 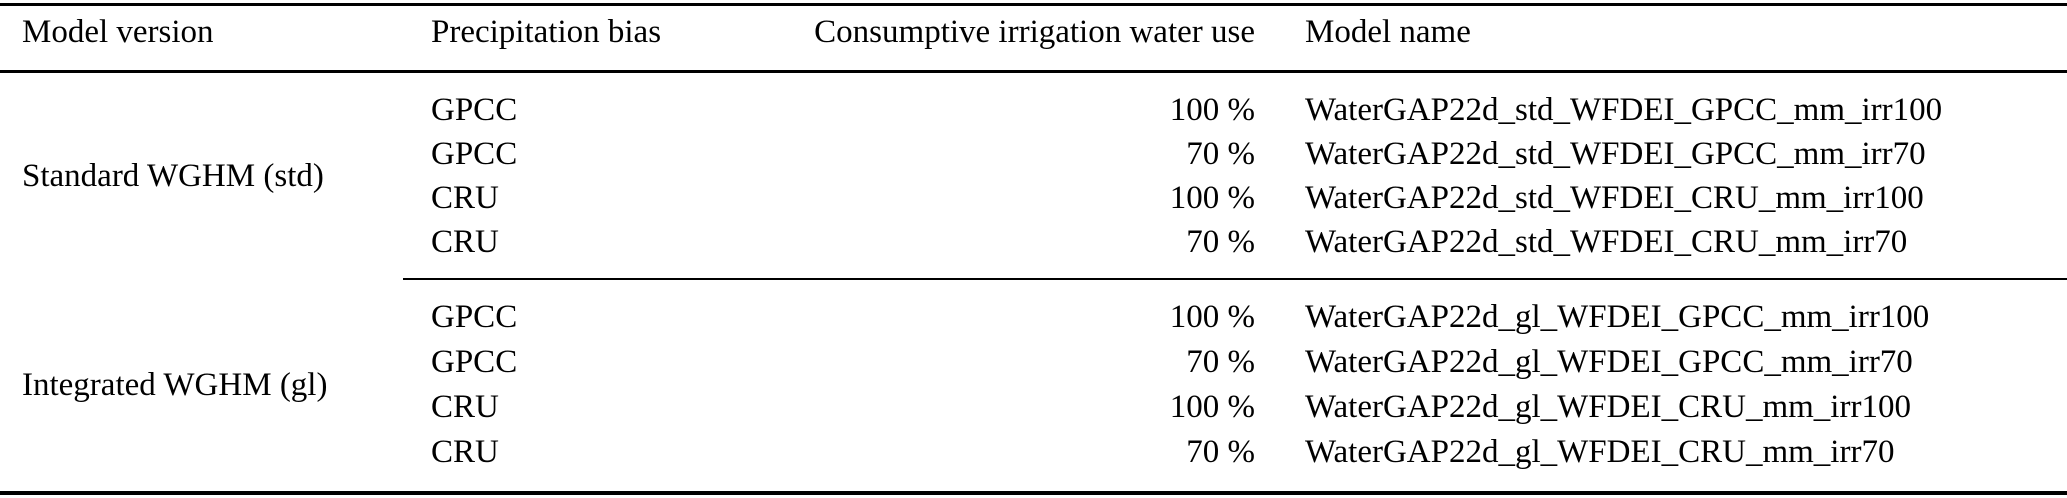 What do you see at coordinates (173, 175) in the screenshot?
I see `group-label-standard-wghm: Standard WGHM (std)` at bounding box center [173, 175].